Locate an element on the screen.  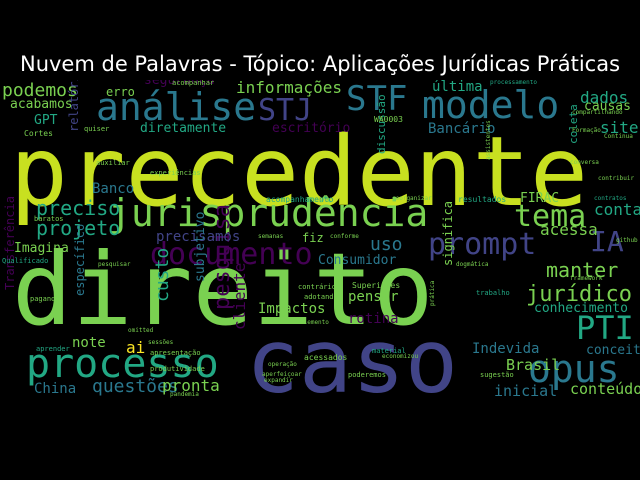
word-45: precisamos is located at coordinates (198, 237).